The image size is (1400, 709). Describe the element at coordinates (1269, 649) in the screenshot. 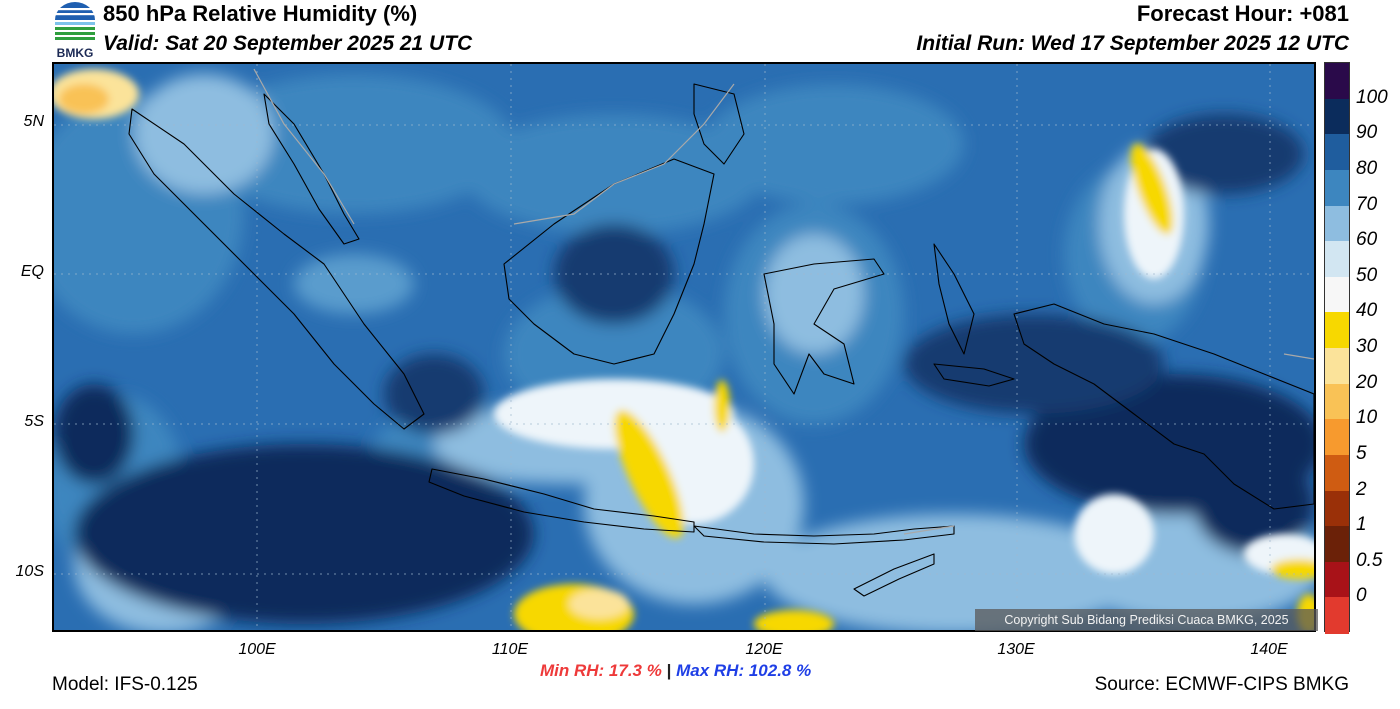

I see `longitude-label: 140E` at that location.